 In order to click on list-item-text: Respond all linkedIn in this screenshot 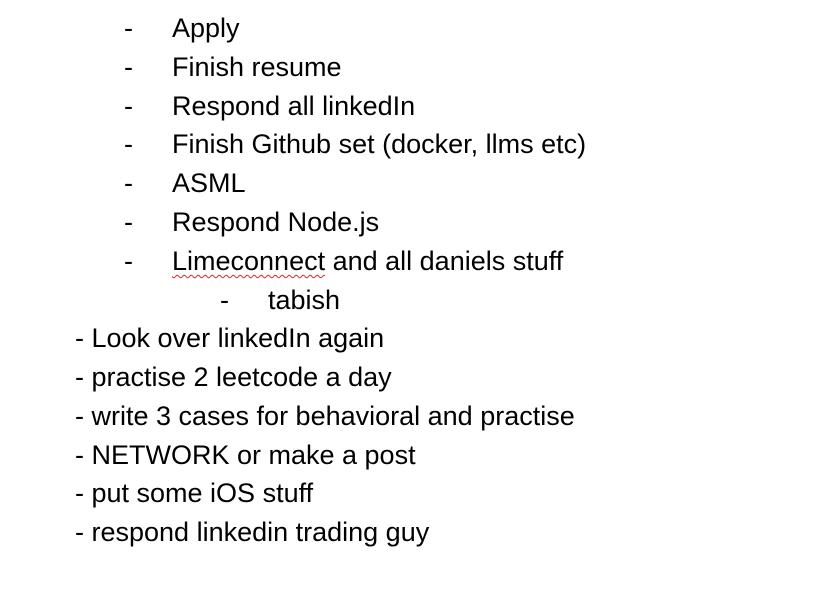, I will do `click(294, 106)`.